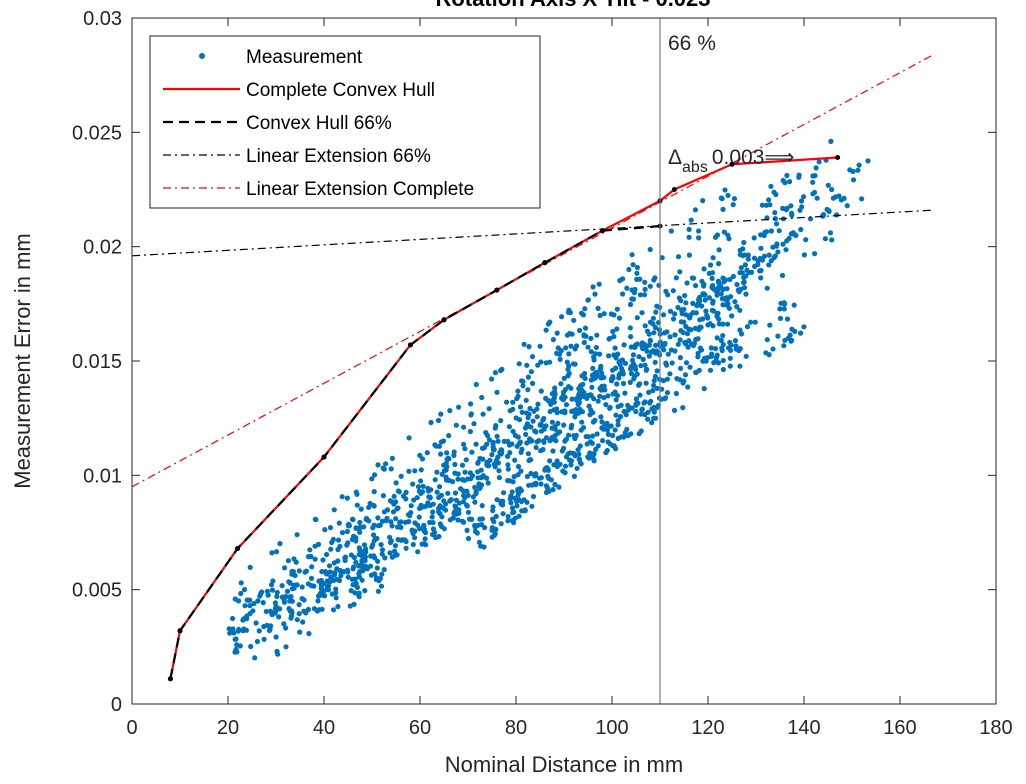 Image resolution: width=1026 pixels, height=784 pixels. I want to click on y-tick-label: 0.025, so click(97, 133).